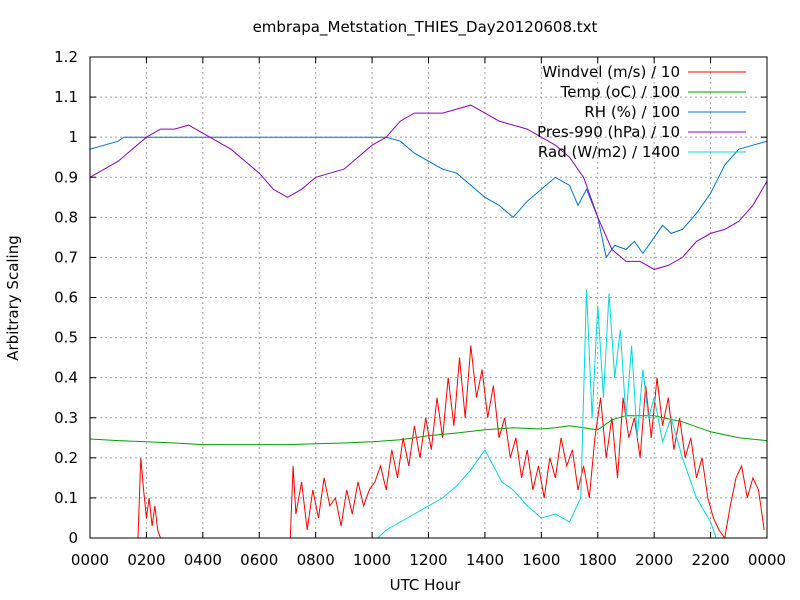 This screenshot has height=600, width=800. Describe the element at coordinates (632, 112) in the screenshot. I see `legend-label: RH (%) / 100` at that location.